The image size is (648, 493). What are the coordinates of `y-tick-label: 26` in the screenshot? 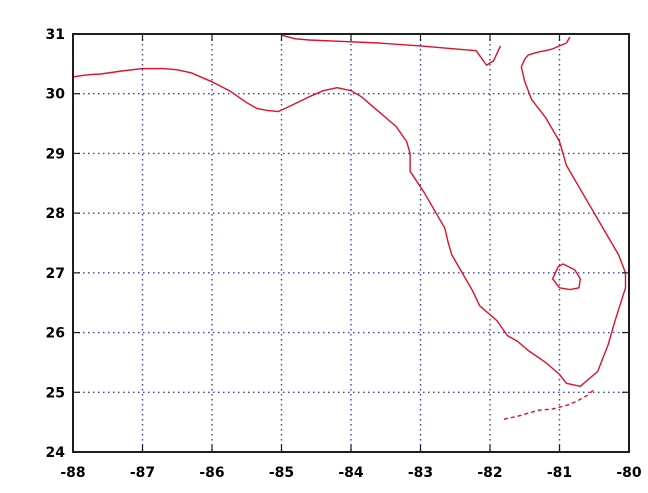 It's located at (55, 334).